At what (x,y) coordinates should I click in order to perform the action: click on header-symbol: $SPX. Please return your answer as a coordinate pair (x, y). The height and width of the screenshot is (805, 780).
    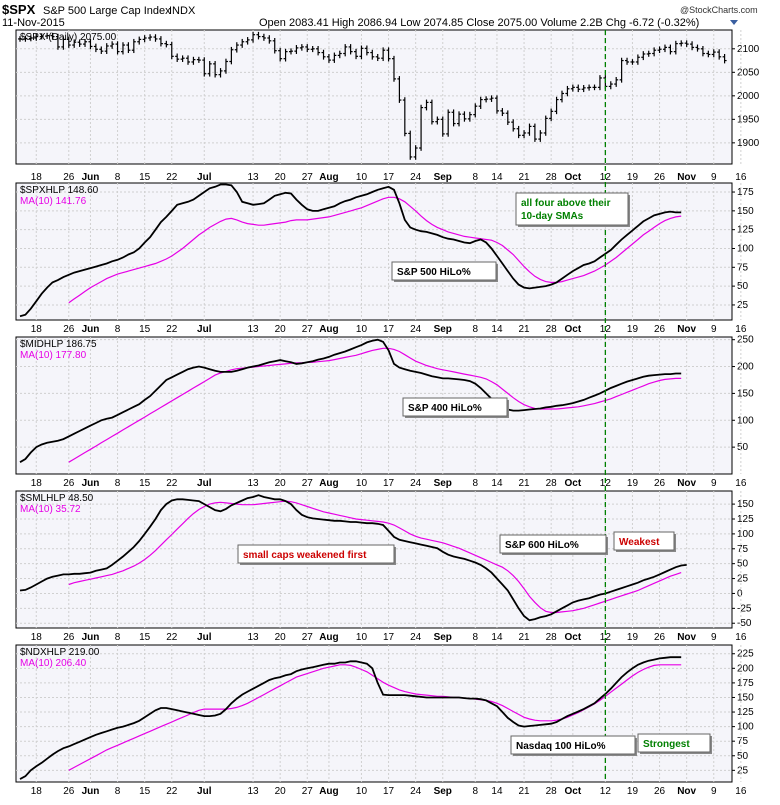
    Looking at the image, I should click on (19, 9).